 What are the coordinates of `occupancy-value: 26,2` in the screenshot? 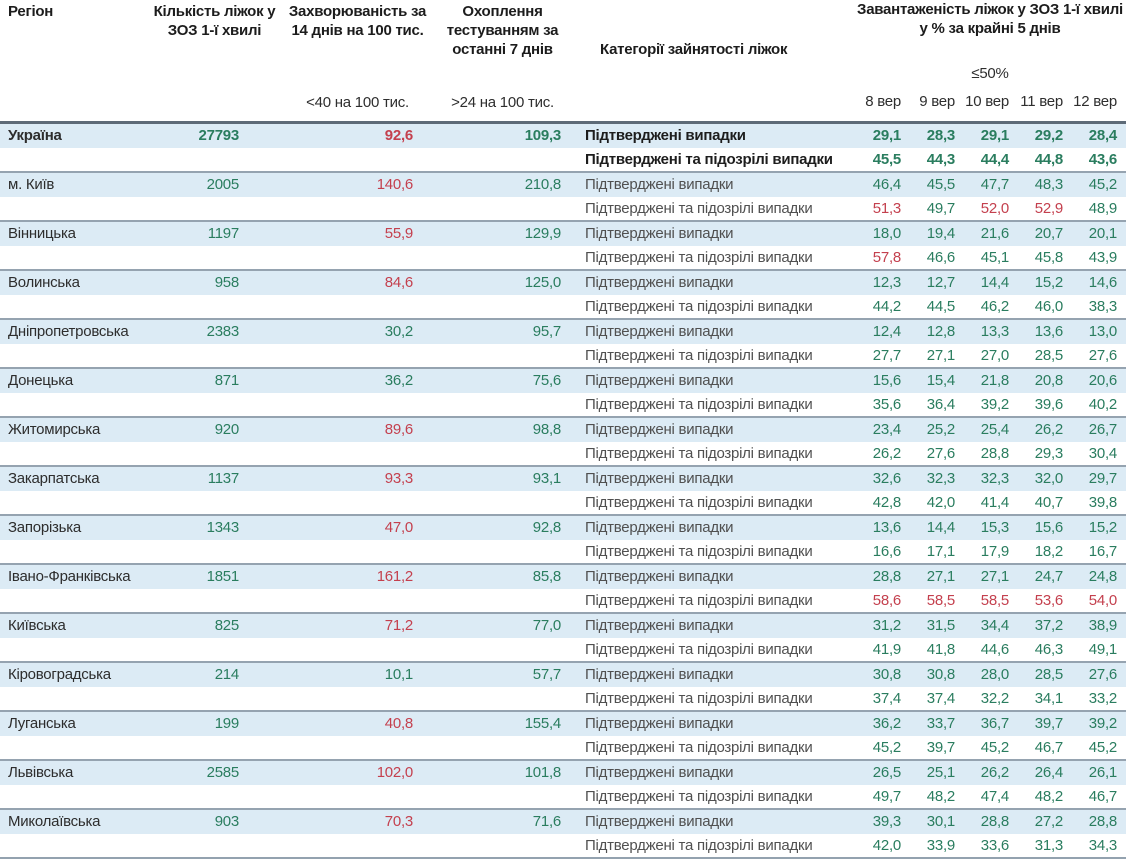 It's located at (1048, 429).